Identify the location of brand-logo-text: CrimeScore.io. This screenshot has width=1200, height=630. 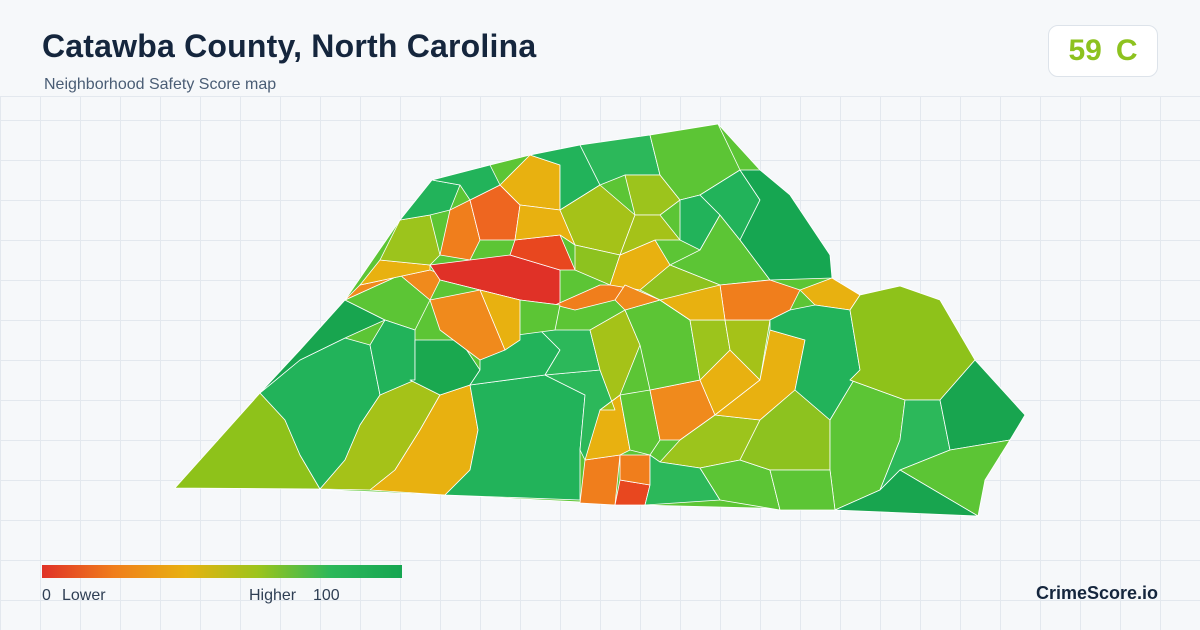
(1096, 593).